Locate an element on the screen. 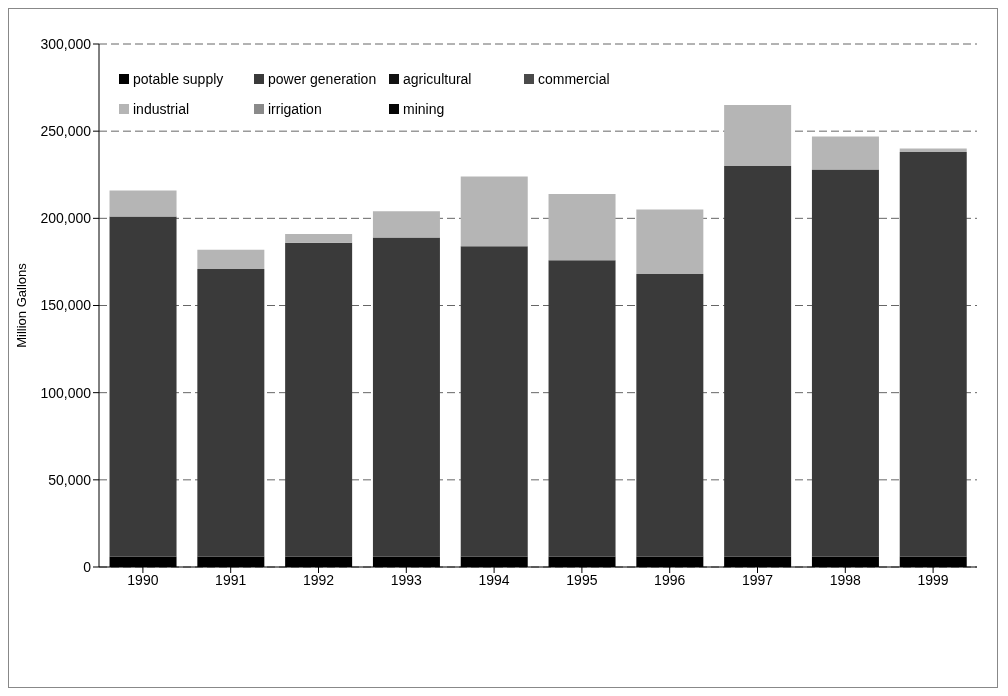  legend-label: agricultural is located at coordinates (437, 79).